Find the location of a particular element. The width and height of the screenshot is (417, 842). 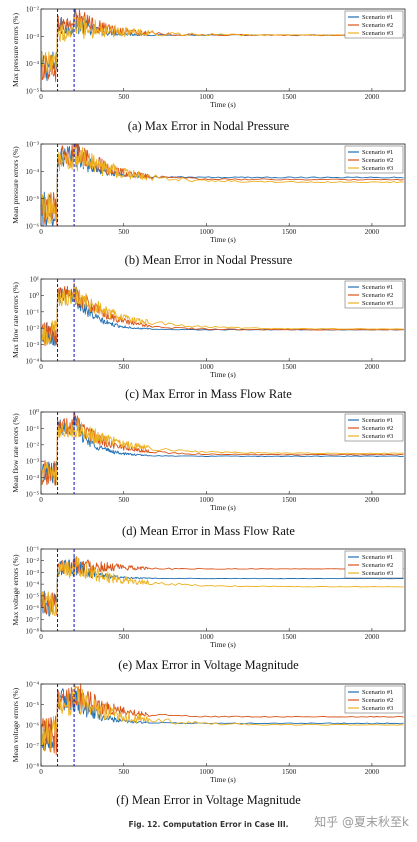

figure-caption: Fig. 12. Computation Error in Case III. is located at coordinates (208, 824).